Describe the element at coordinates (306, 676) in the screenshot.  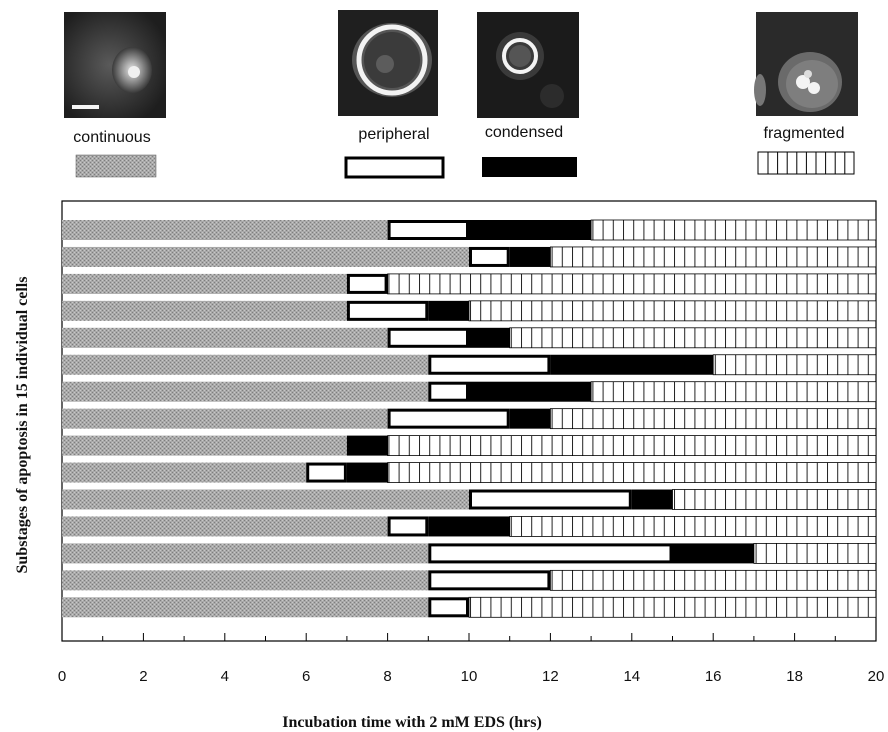
I see `x-tick-label: 6` at that location.